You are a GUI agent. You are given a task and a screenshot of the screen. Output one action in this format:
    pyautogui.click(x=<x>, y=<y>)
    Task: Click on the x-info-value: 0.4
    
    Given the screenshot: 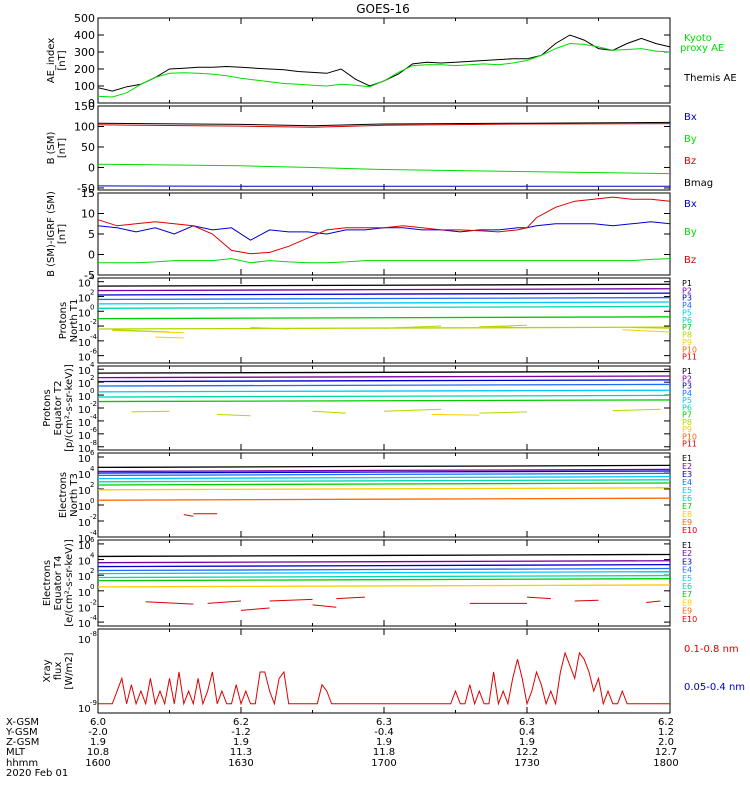 What is the action you would take?
    pyautogui.click(x=527, y=732)
    